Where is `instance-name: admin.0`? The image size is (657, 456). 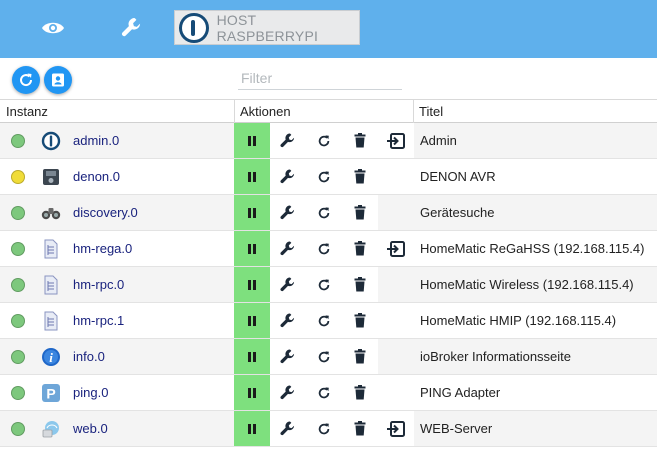
instance-name: admin.0 is located at coordinates (96, 140).